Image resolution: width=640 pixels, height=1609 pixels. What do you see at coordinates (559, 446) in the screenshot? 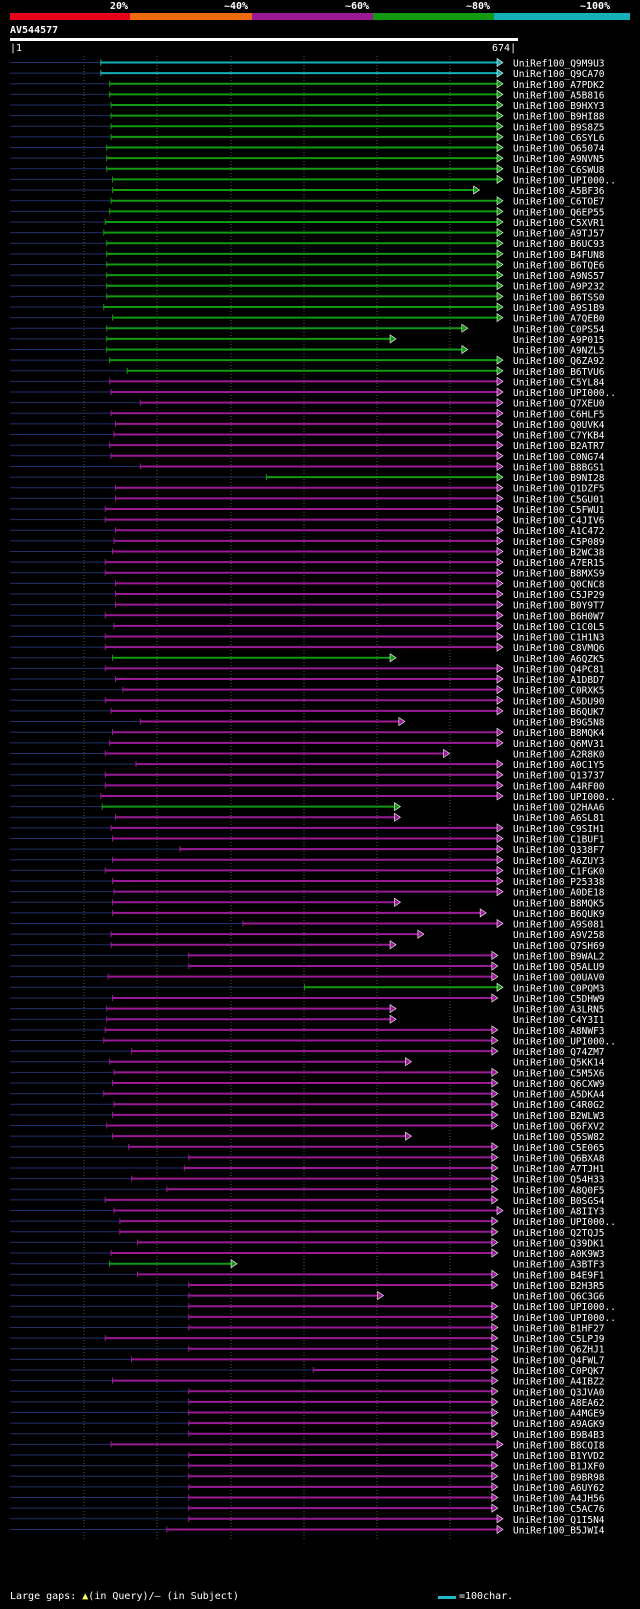
I see `hit-label: UniRef100_B2ATR7` at bounding box center [559, 446].